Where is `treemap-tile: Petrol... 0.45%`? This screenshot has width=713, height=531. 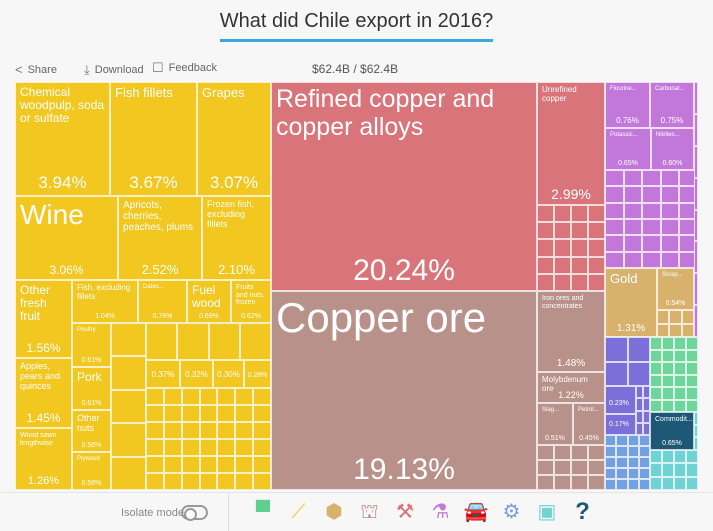 treemap-tile: Petrol... 0.45% is located at coordinates (589, 424).